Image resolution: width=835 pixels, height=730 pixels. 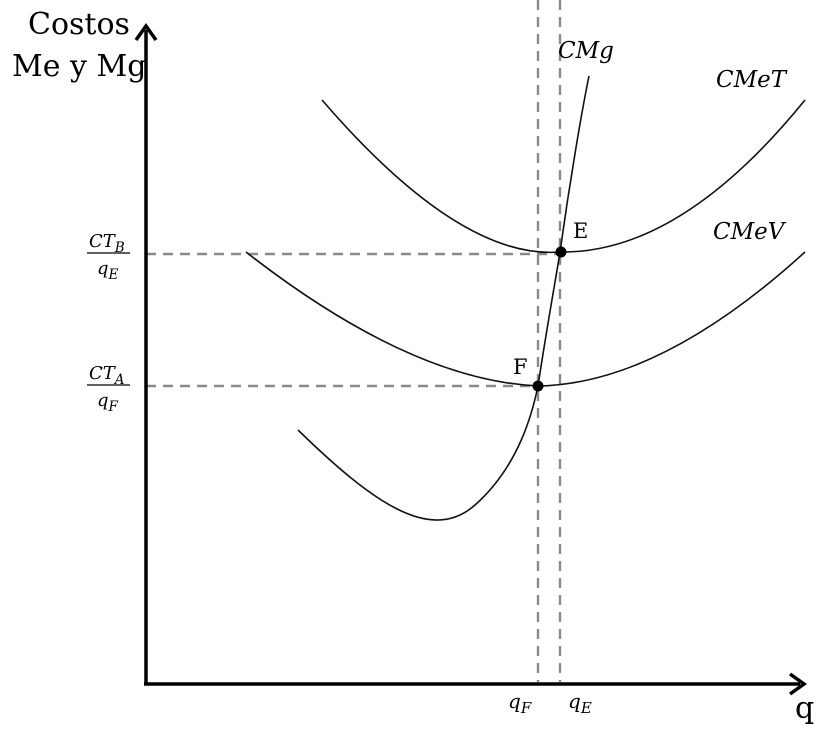 I want to click on cmet-label: CMeT, so click(x=752, y=80).